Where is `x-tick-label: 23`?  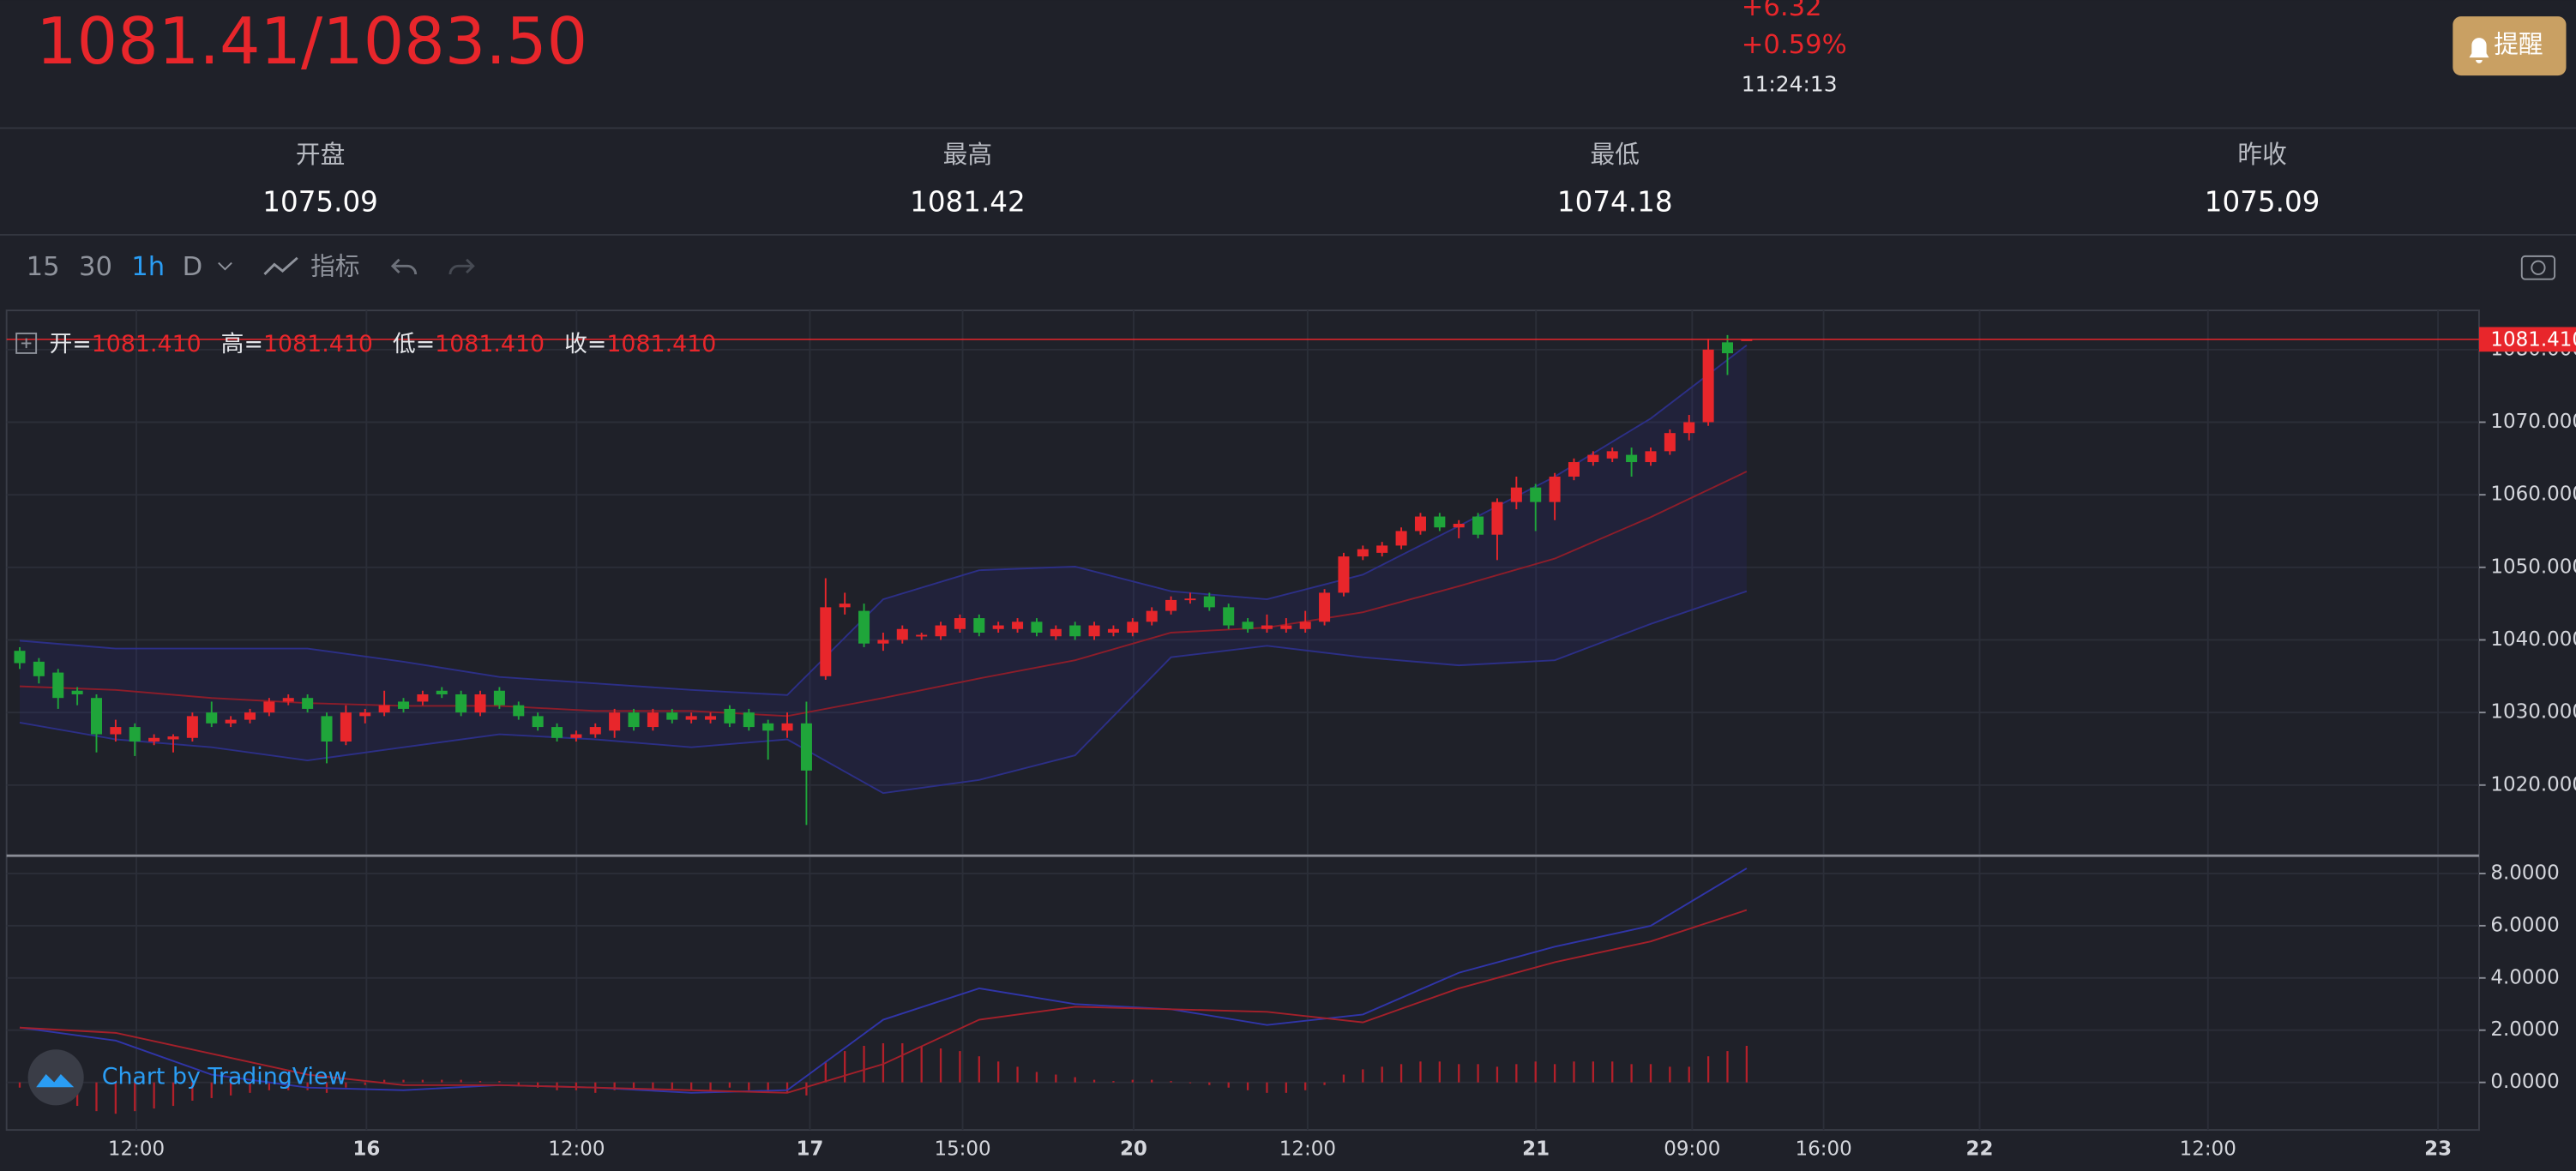
x-tick-label: 23 is located at coordinates (2438, 1149).